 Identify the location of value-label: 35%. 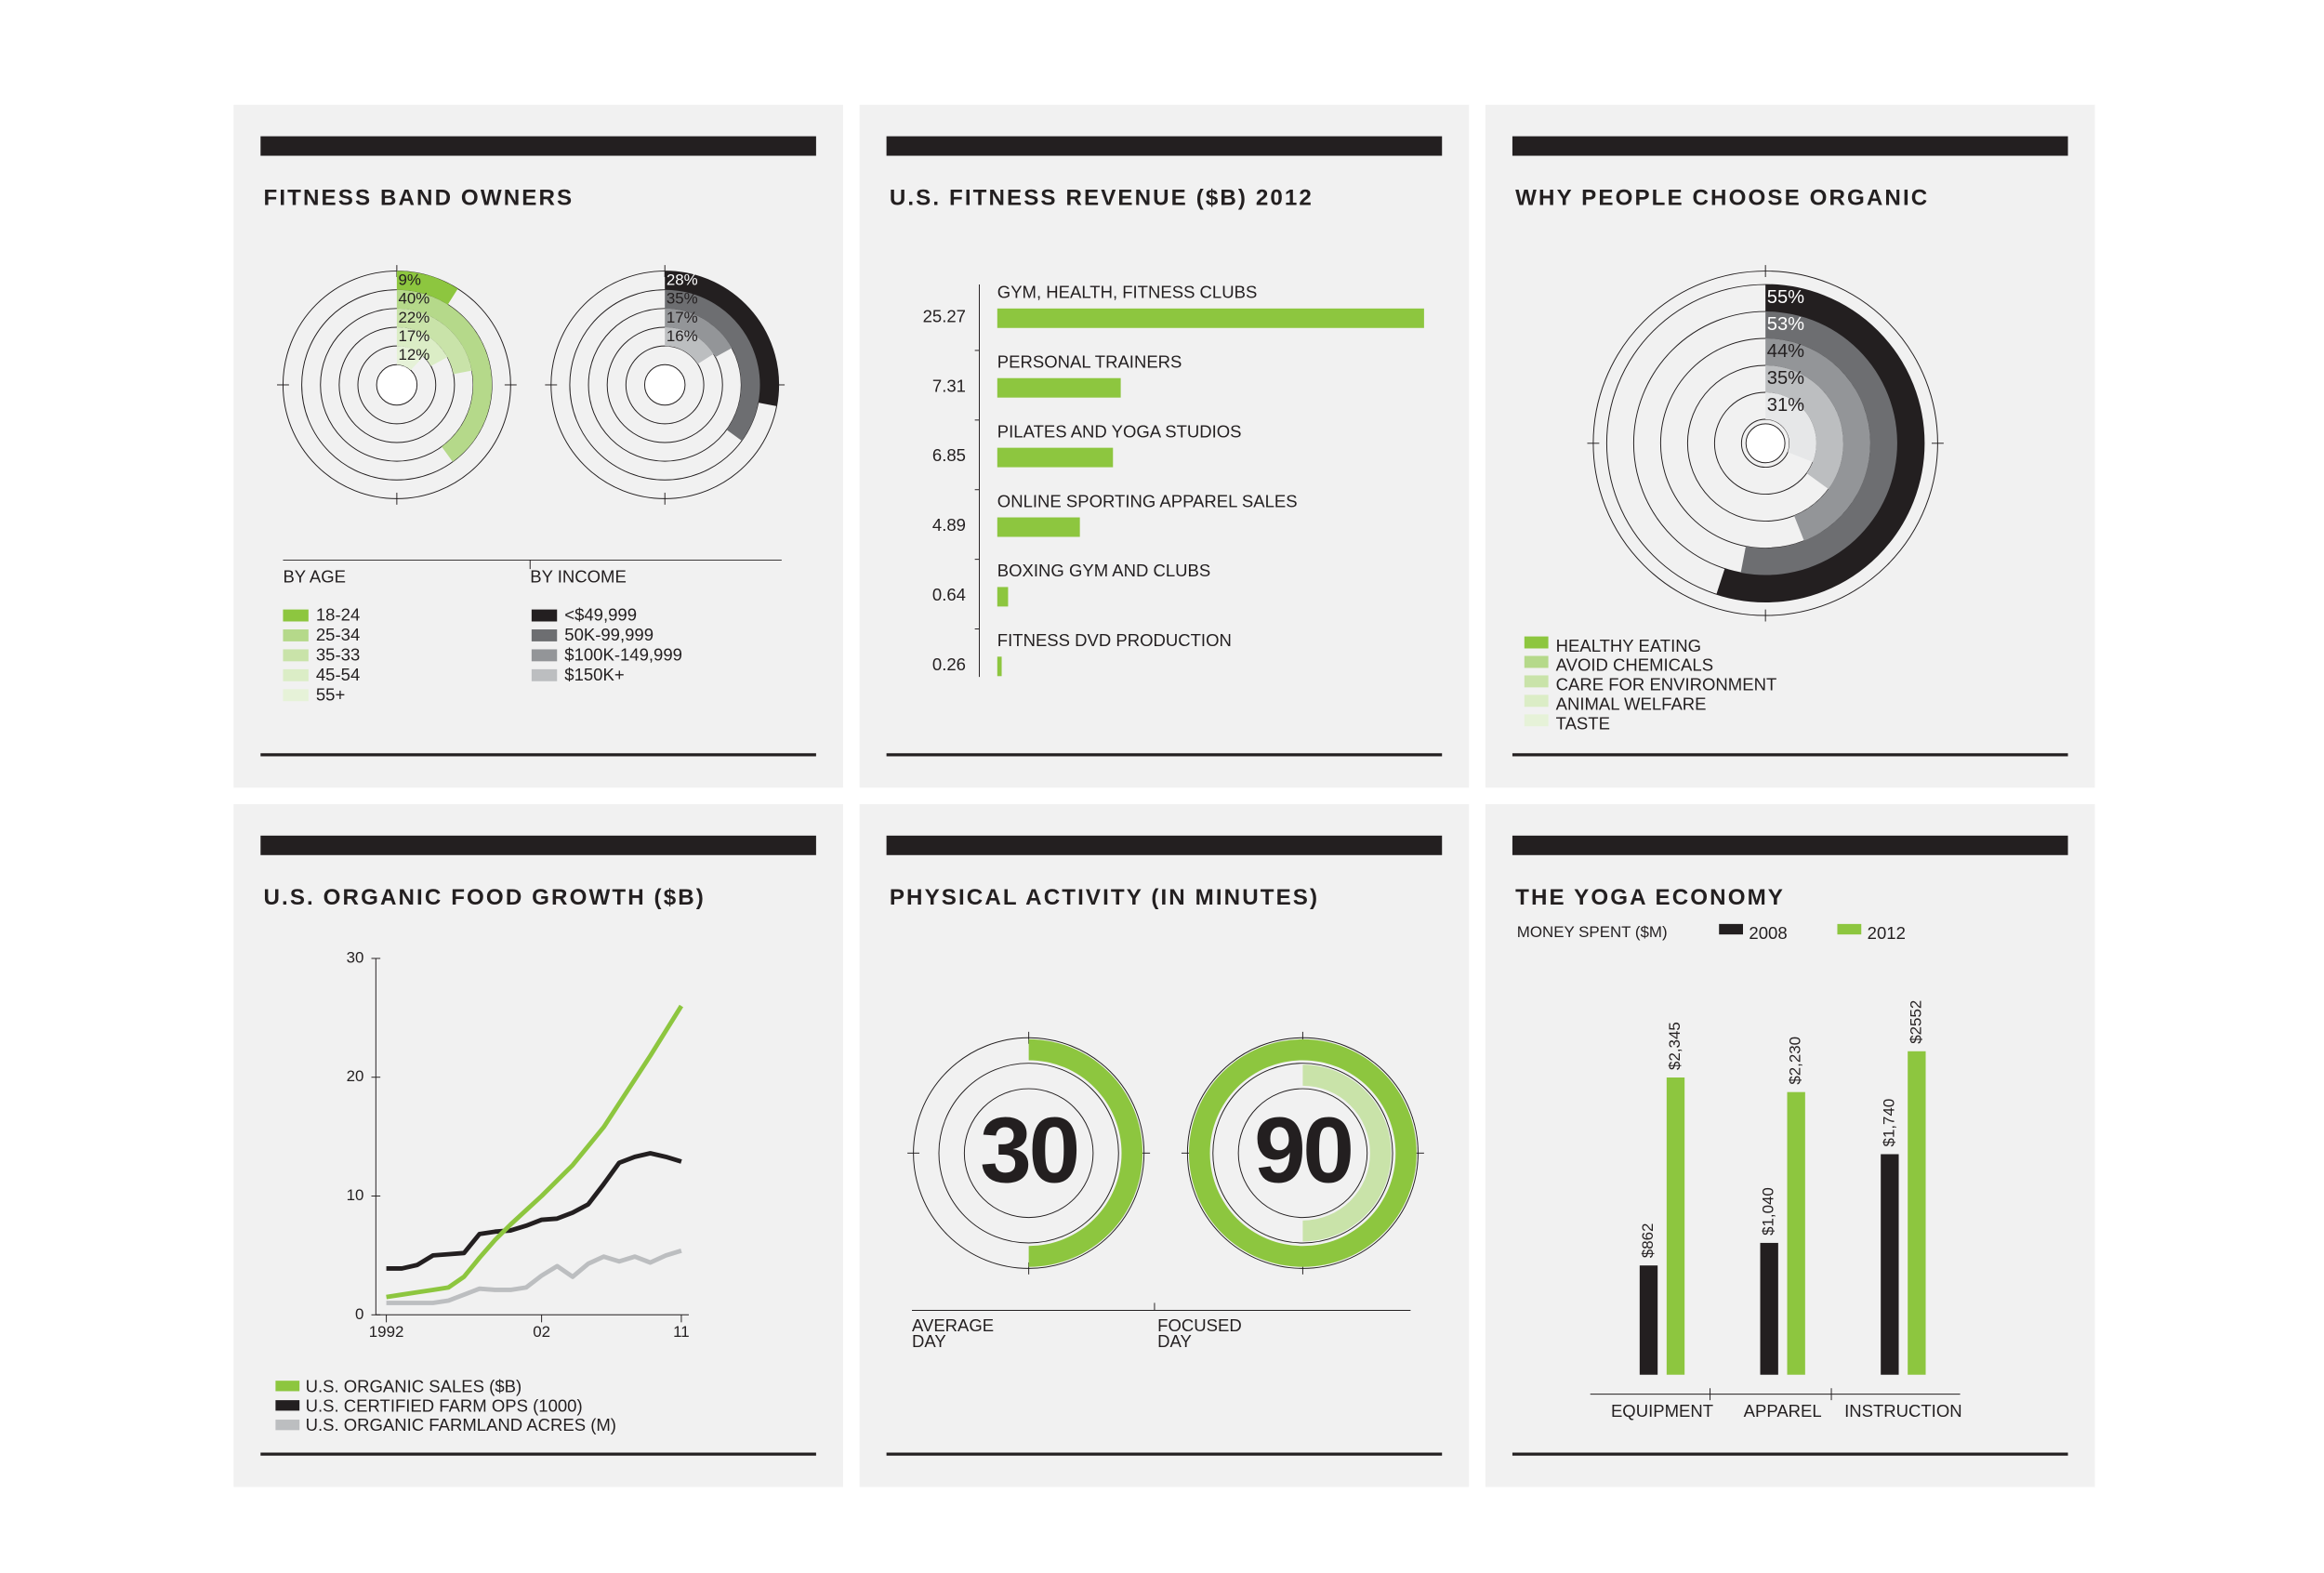
(1785, 379).